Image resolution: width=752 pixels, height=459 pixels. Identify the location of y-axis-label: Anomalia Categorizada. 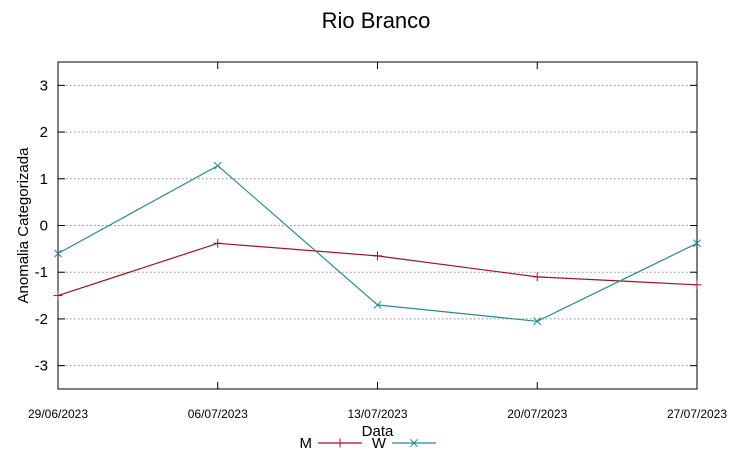
(23, 225).